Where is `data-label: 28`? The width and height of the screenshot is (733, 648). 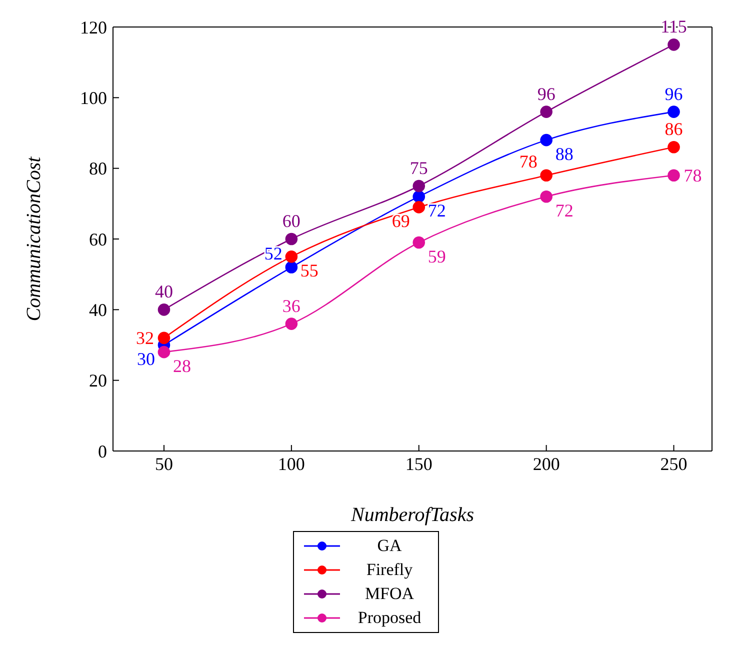 data-label: 28 is located at coordinates (181, 366).